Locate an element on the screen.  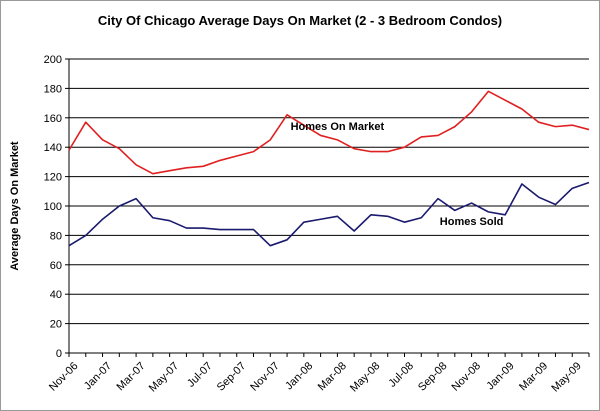
y-tick-label: 20 is located at coordinates (56, 325).